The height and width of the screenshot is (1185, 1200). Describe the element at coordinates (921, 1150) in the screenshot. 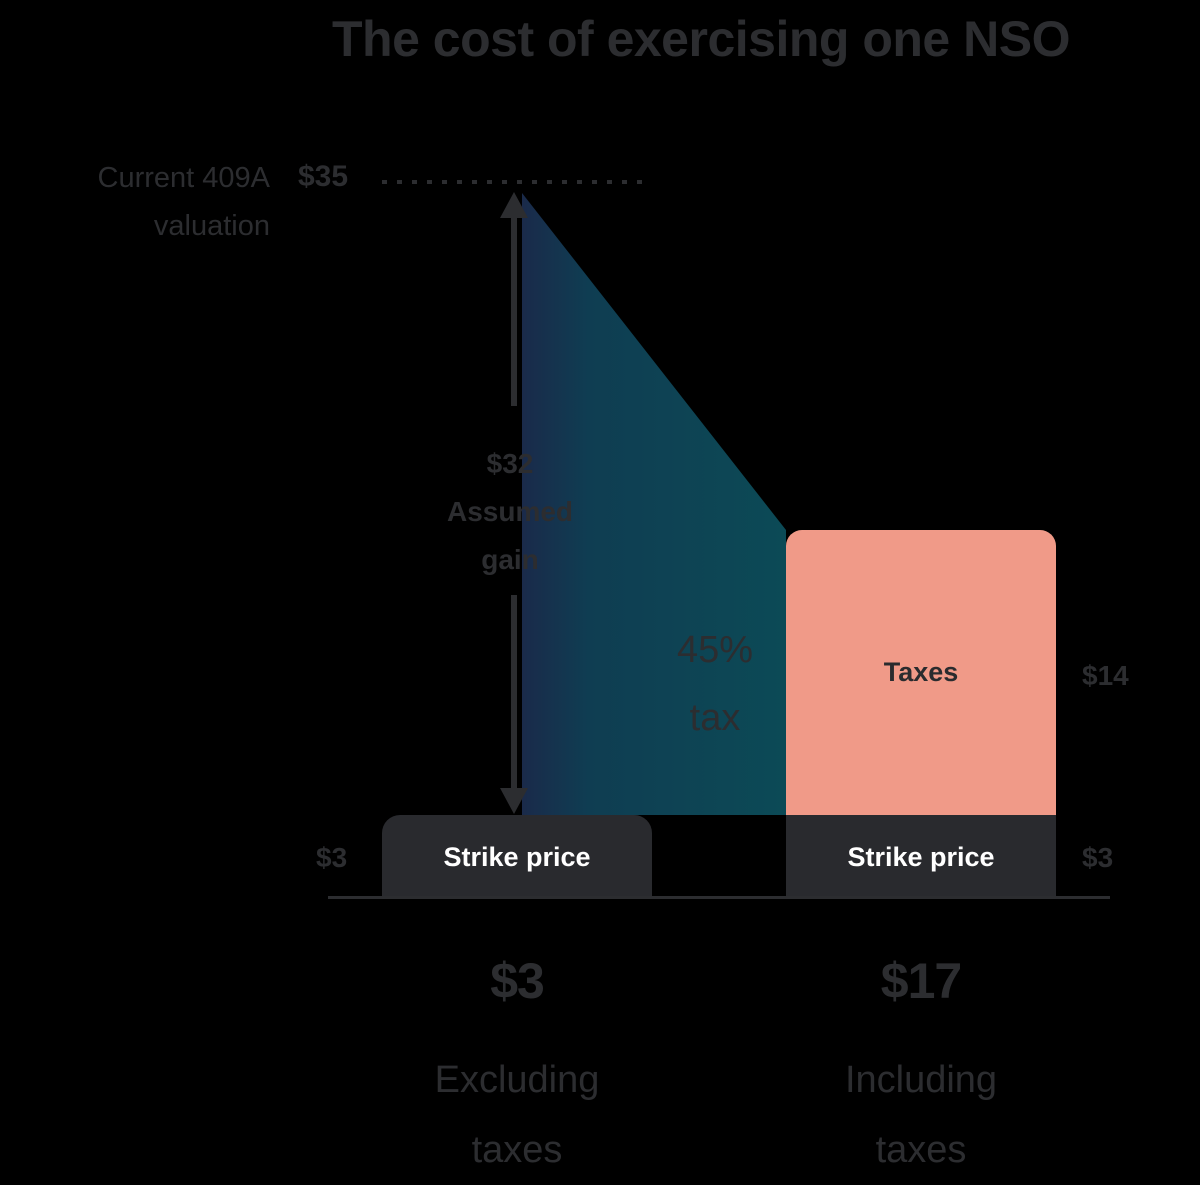

I see `right-caption-line2: taxes` at that location.